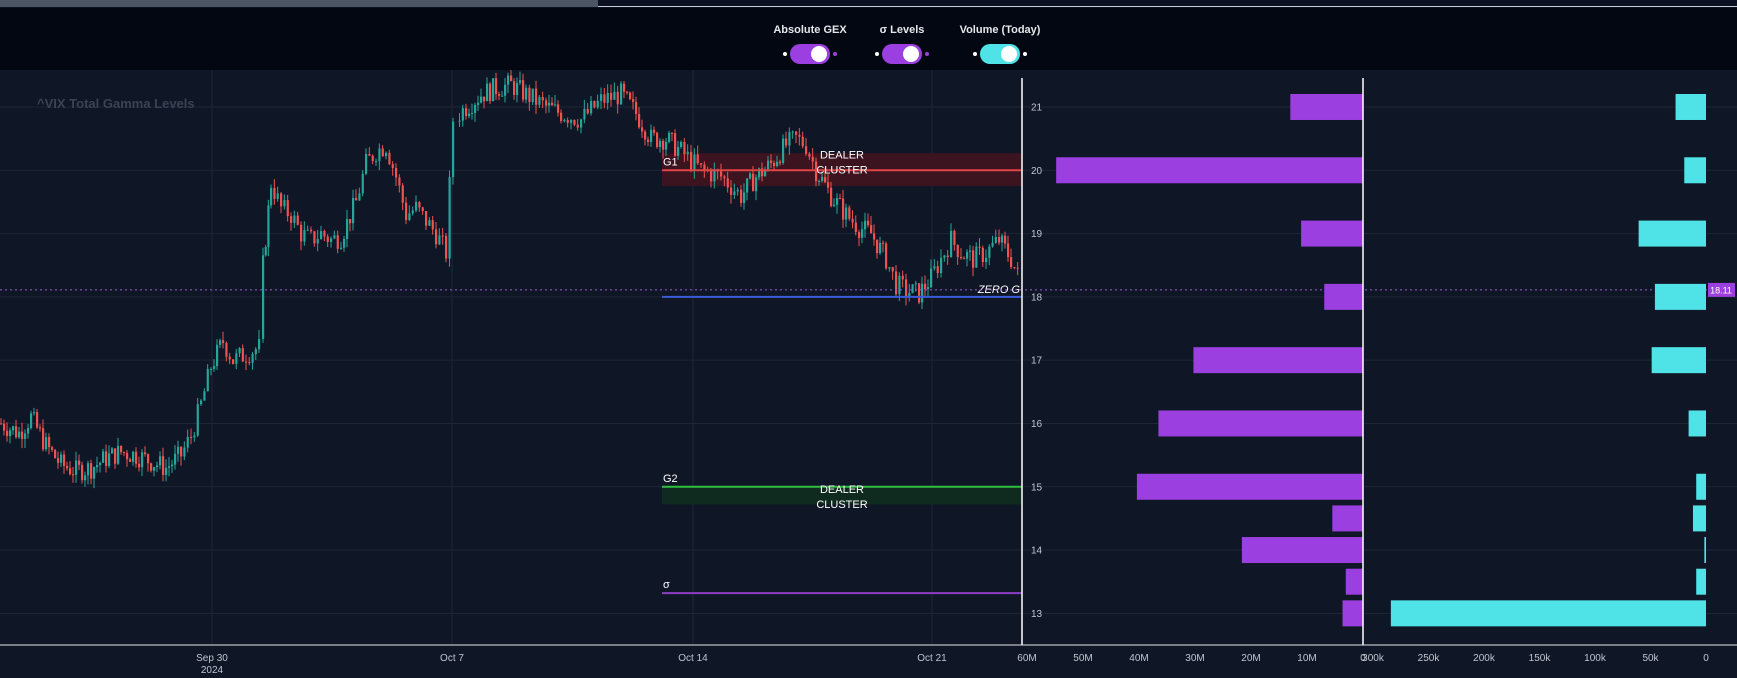 This screenshot has height=678, width=1737. What do you see at coordinates (1000, 54) in the screenshot?
I see `volume-today-toggle` at bounding box center [1000, 54].